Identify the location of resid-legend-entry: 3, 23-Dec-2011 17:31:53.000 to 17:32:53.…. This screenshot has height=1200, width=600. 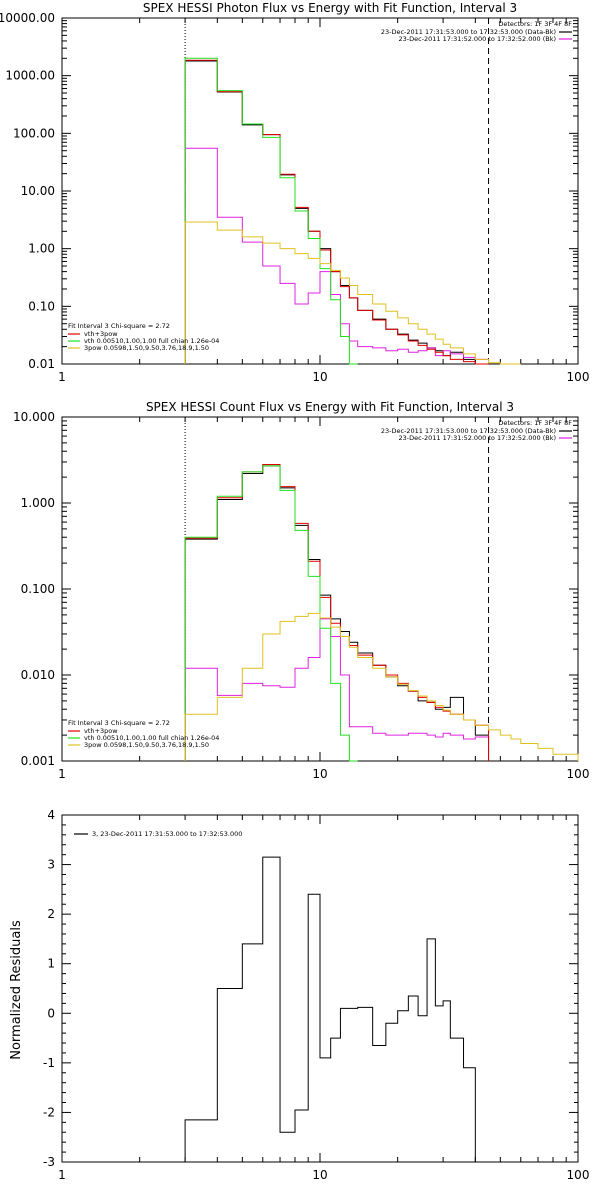
(167, 834).